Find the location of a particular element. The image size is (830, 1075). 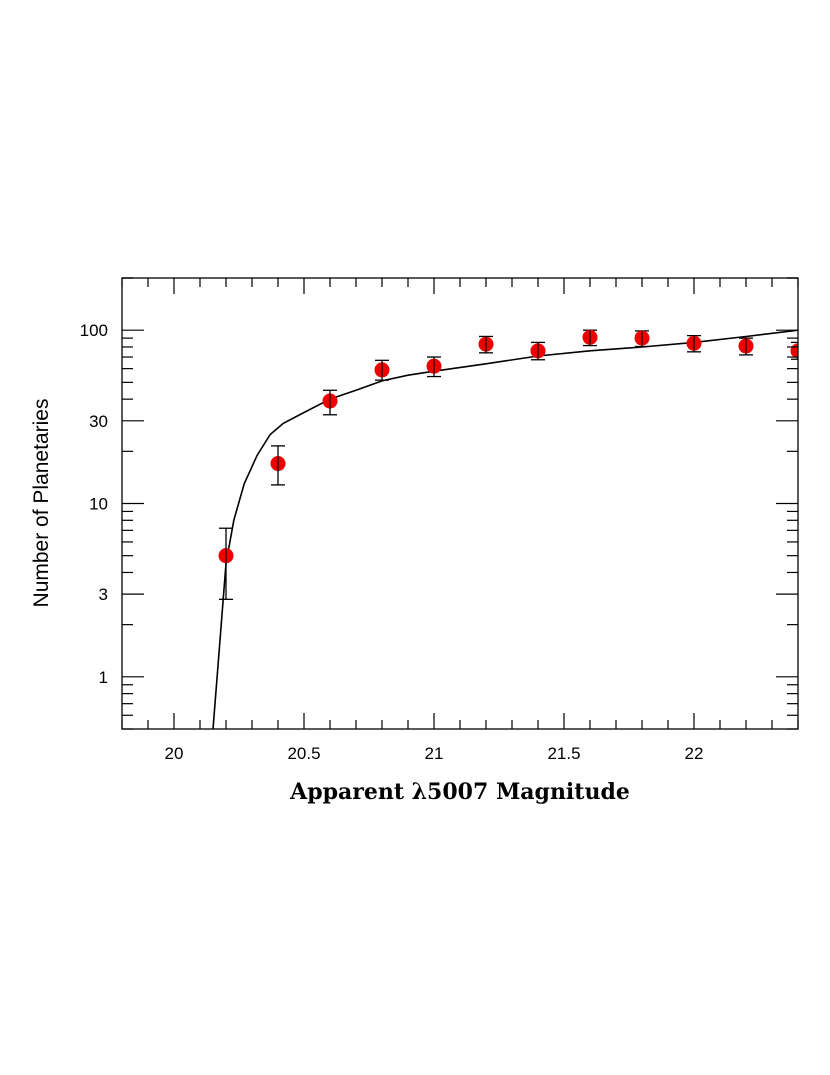

x-tick-label: 21.5 is located at coordinates (563, 753).